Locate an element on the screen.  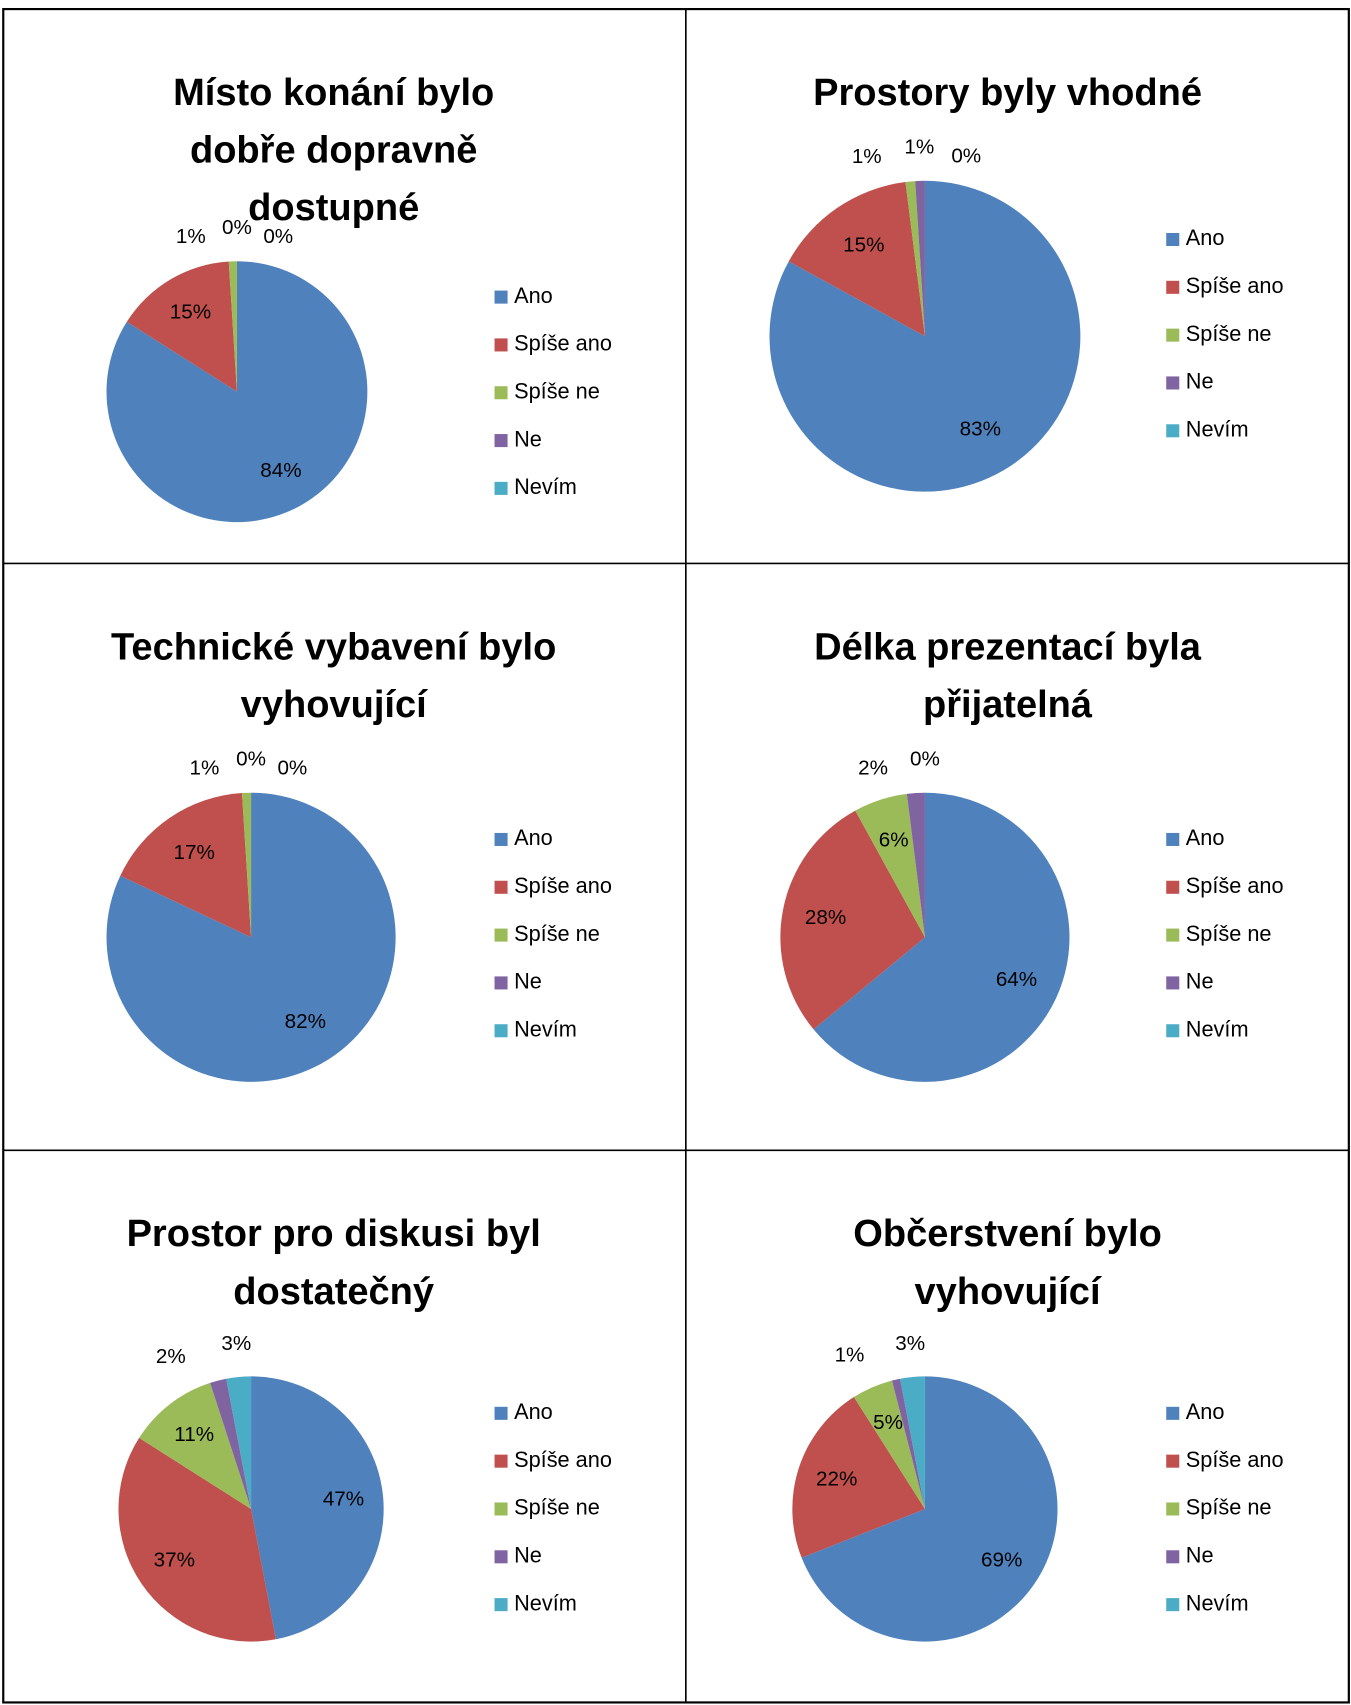
data-label: 82% is located at coordinates (305, 1021).